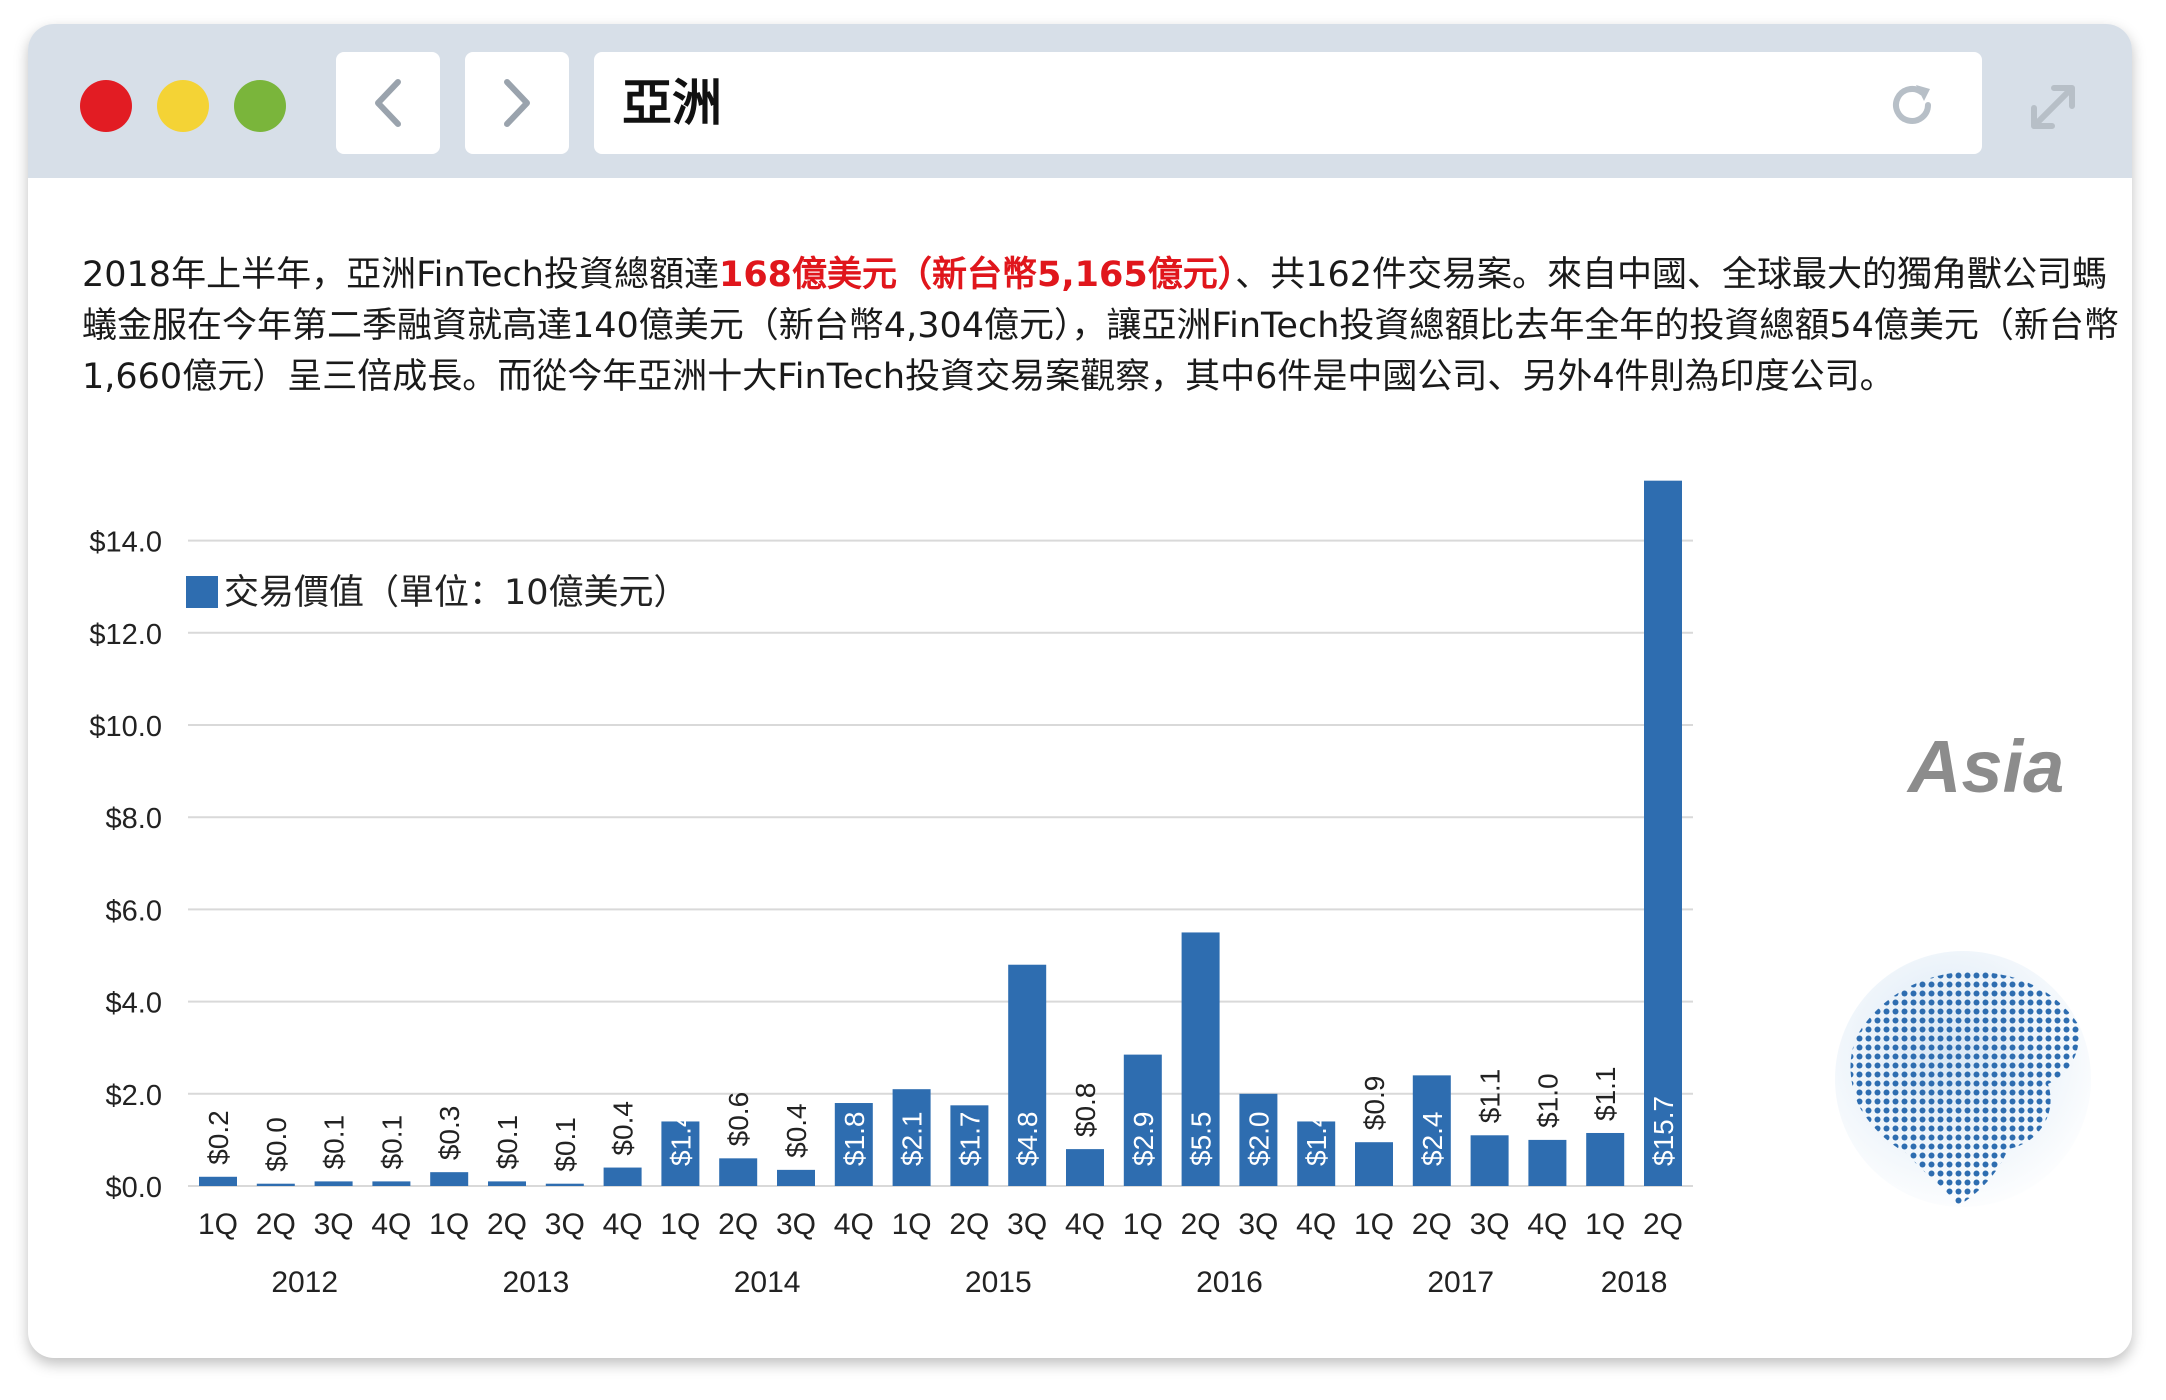 The image size is (2166, 1400). Describe the element at coordinates (1986, 766) in the screenshot. I see `asia-label: Asia` at that location.